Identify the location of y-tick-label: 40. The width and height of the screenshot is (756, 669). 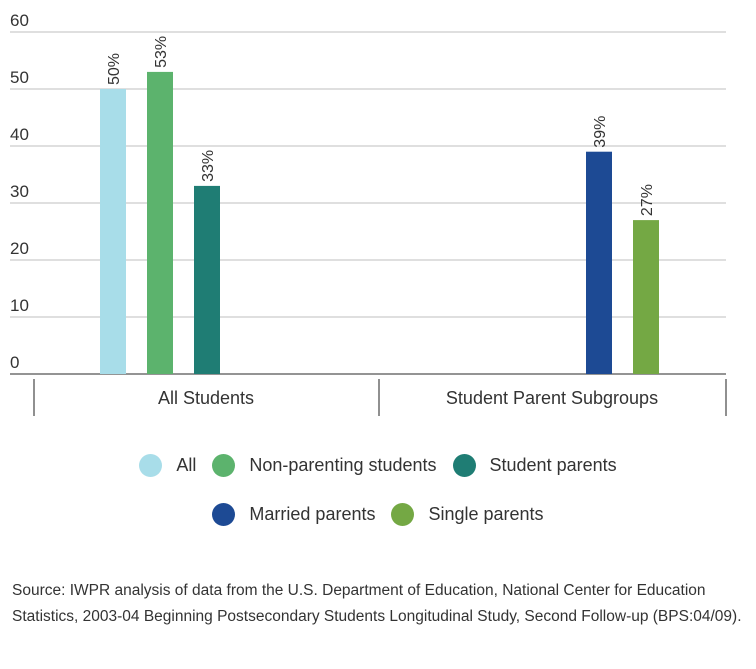
(19, 134).